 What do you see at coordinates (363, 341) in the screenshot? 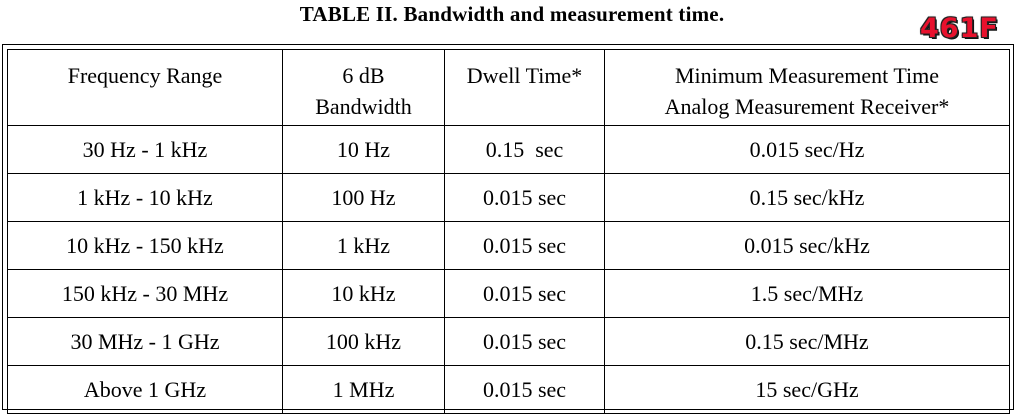
I see `cell-bandwidth: 100 kHz` at bounding box center [363, 341].